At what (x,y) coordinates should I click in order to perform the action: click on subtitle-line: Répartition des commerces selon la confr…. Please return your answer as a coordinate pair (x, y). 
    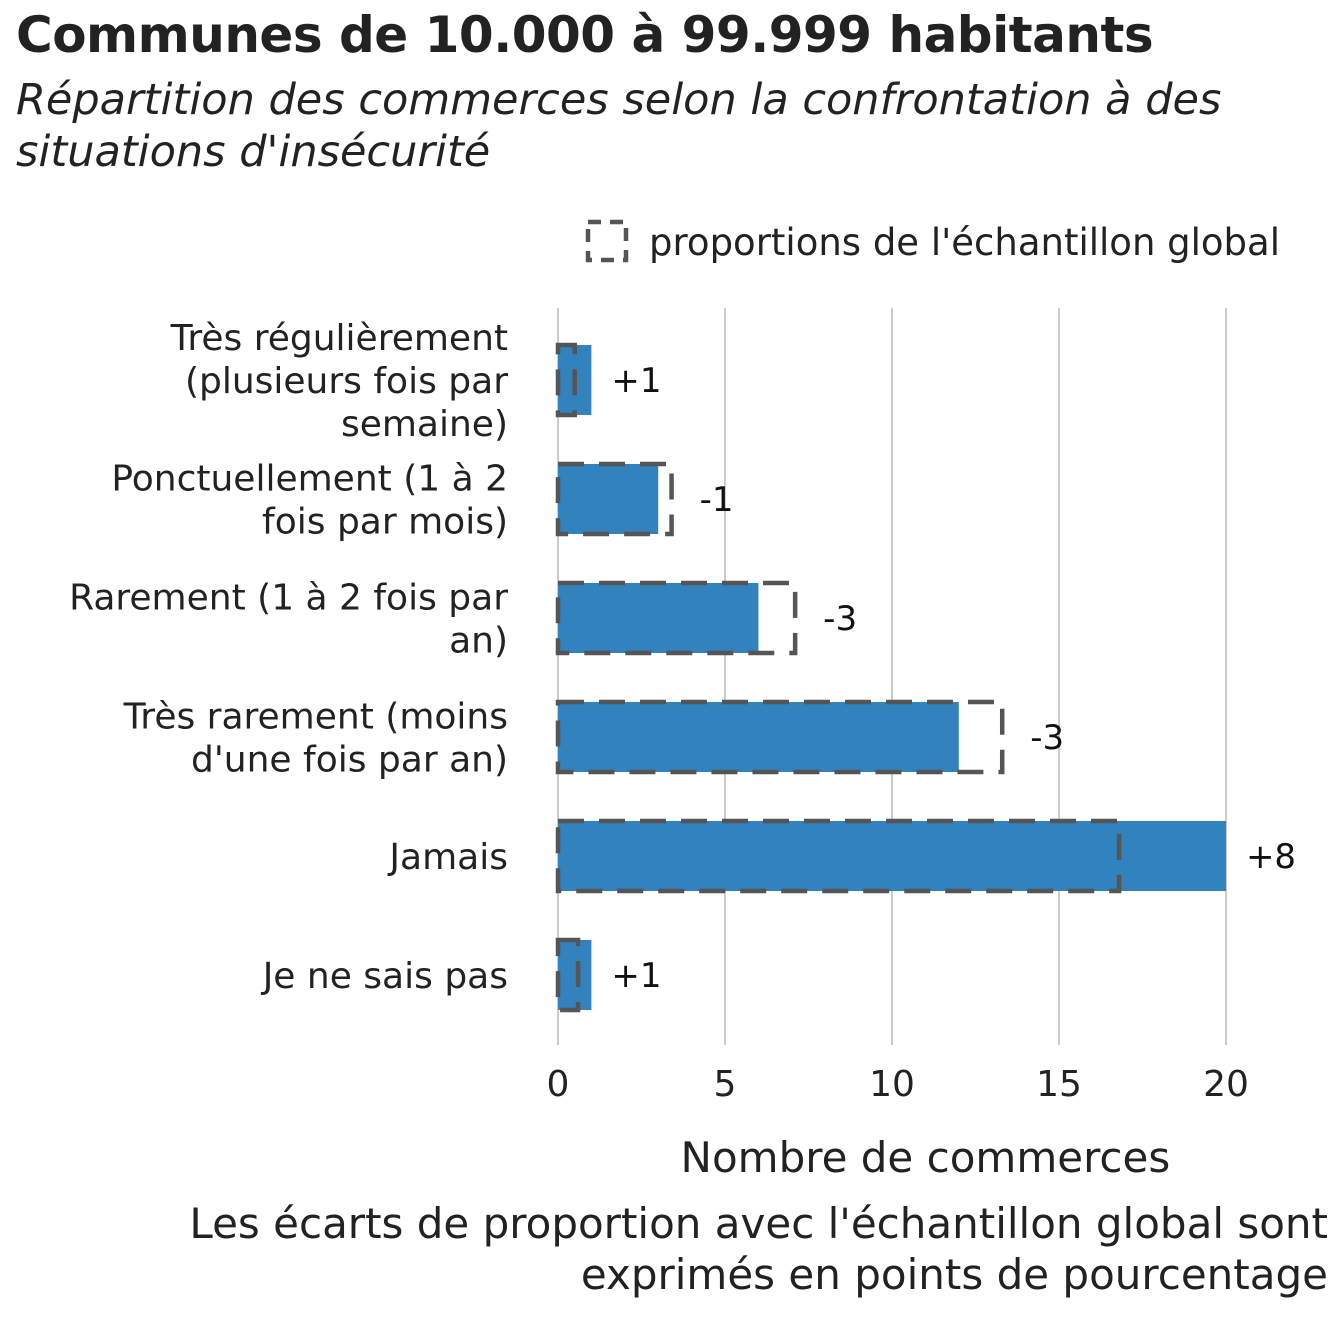
    Looking at the image, I should click on (619, 100).